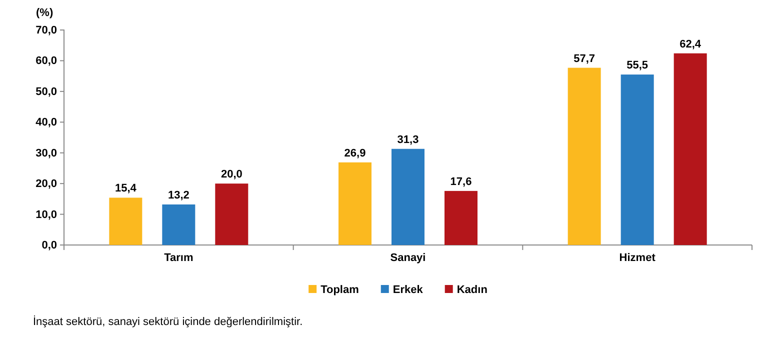  I want to click on data-label: 55,5, so click(637, 66).